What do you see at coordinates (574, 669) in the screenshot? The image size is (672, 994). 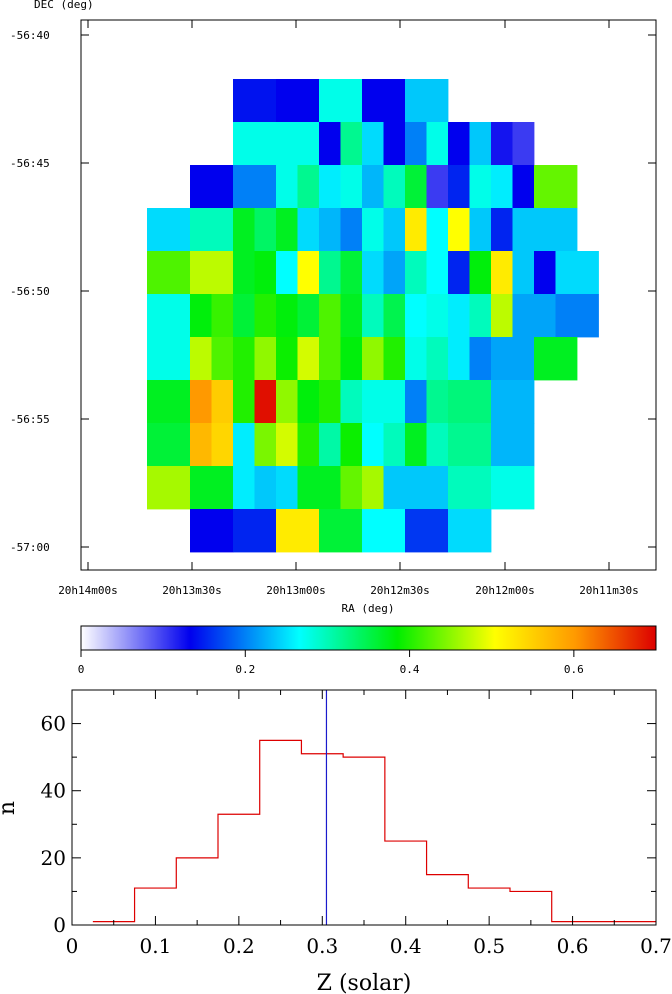 I see `colorbar-tick-label: 0.6` at bounding box center [574, 669].